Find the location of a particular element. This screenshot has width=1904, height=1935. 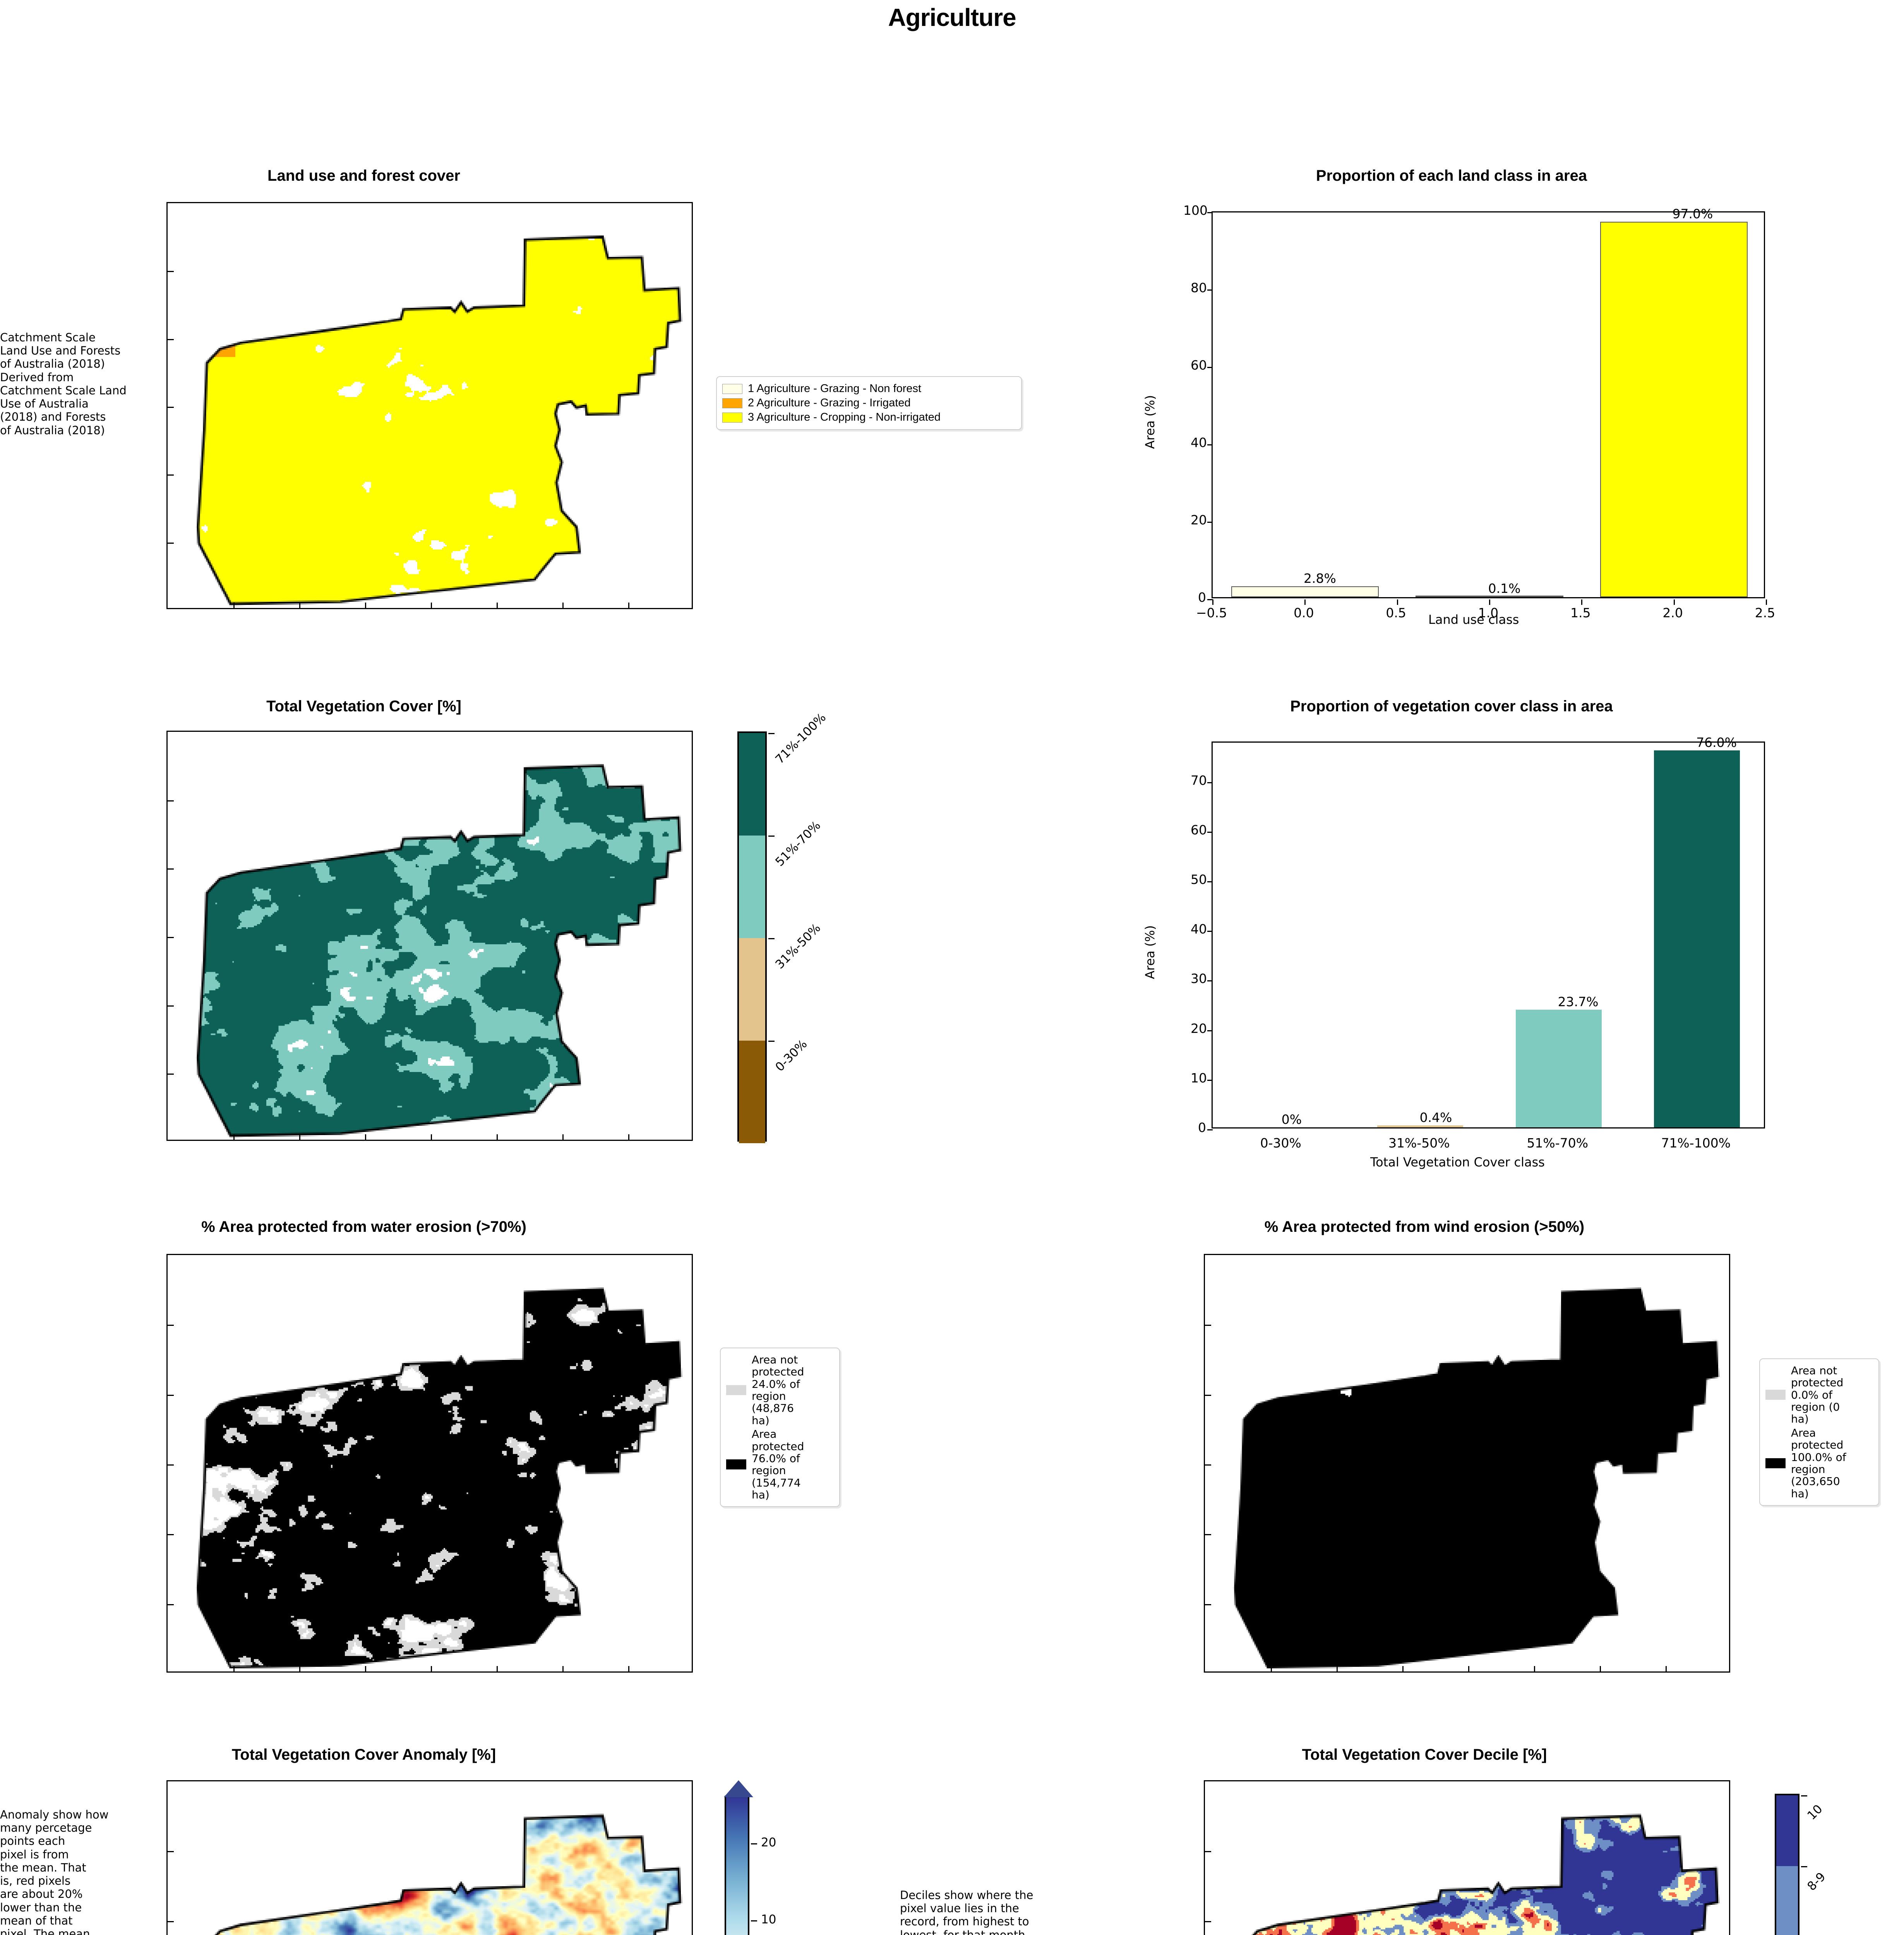

x-tick-label: 0.0 is located at coordinates (1304, 612).